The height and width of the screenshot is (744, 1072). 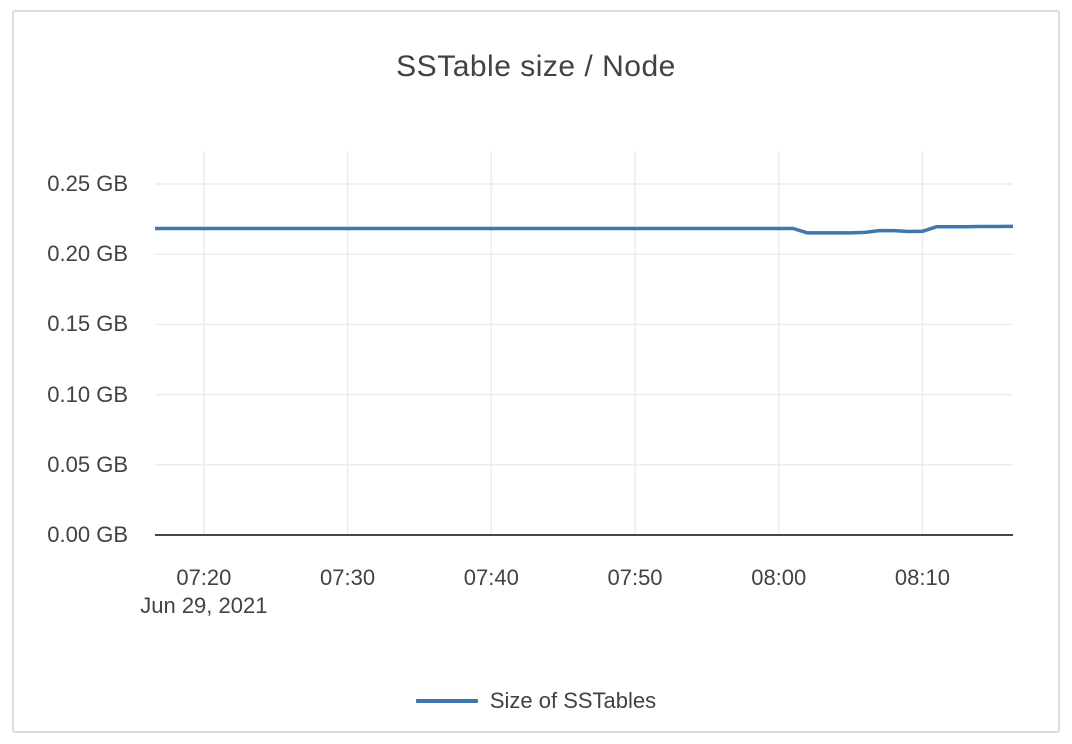 I want to click on legend-line-sample, so click(x=446, y=701).